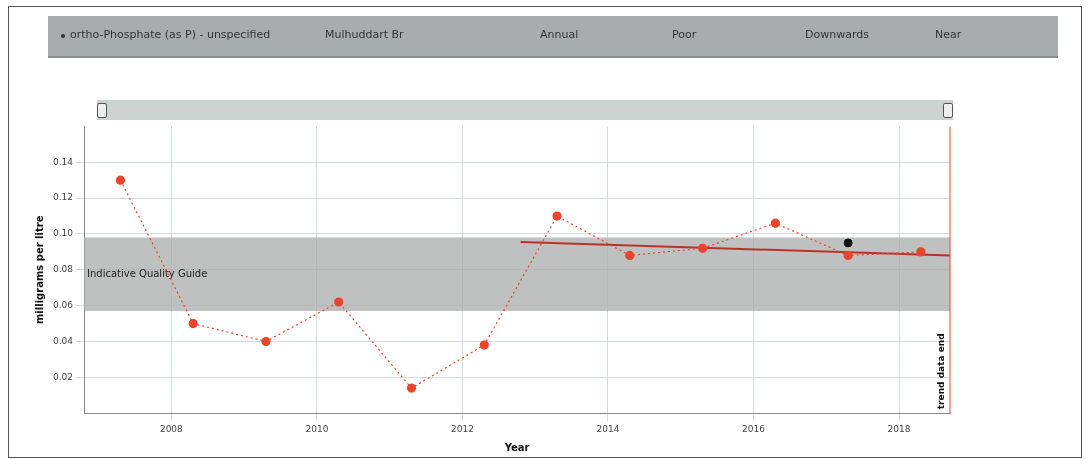 The width and height of the screenshot is (1088, 459). Describe the element at coordinates (754, 428) in the screenshot. I see `x-tick-label: 2016` at that location.